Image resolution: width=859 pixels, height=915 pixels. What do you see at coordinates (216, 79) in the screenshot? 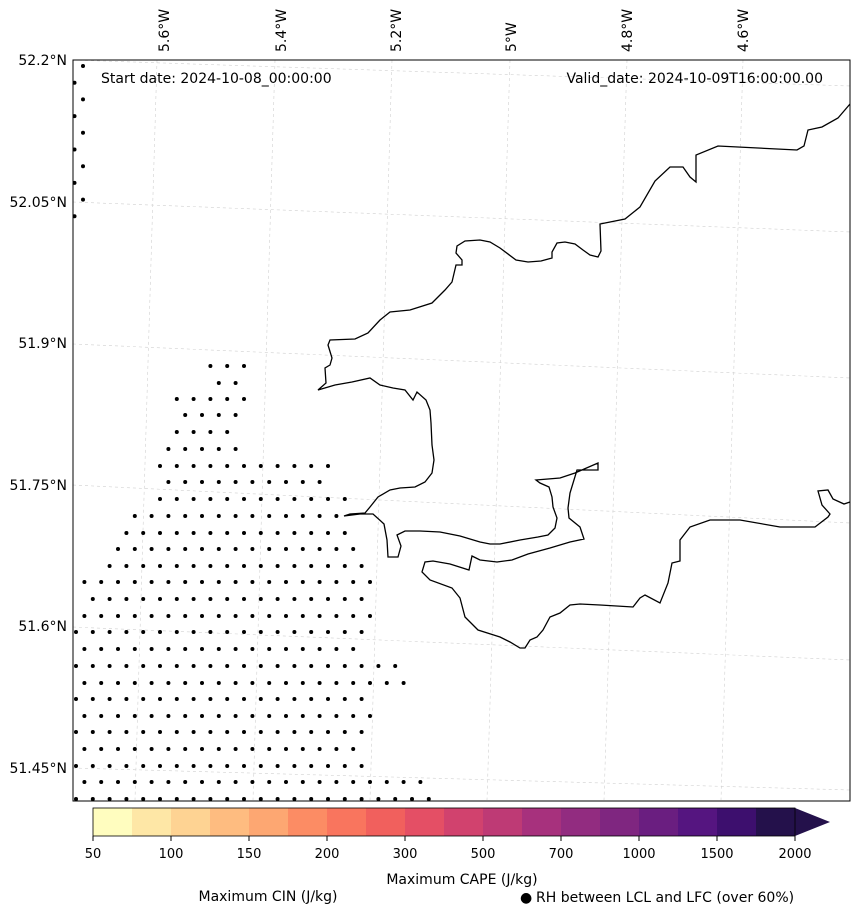
I see `start-date-title: Start date: 2024-10-08_00:00:00` at bounding box center [216, 79].